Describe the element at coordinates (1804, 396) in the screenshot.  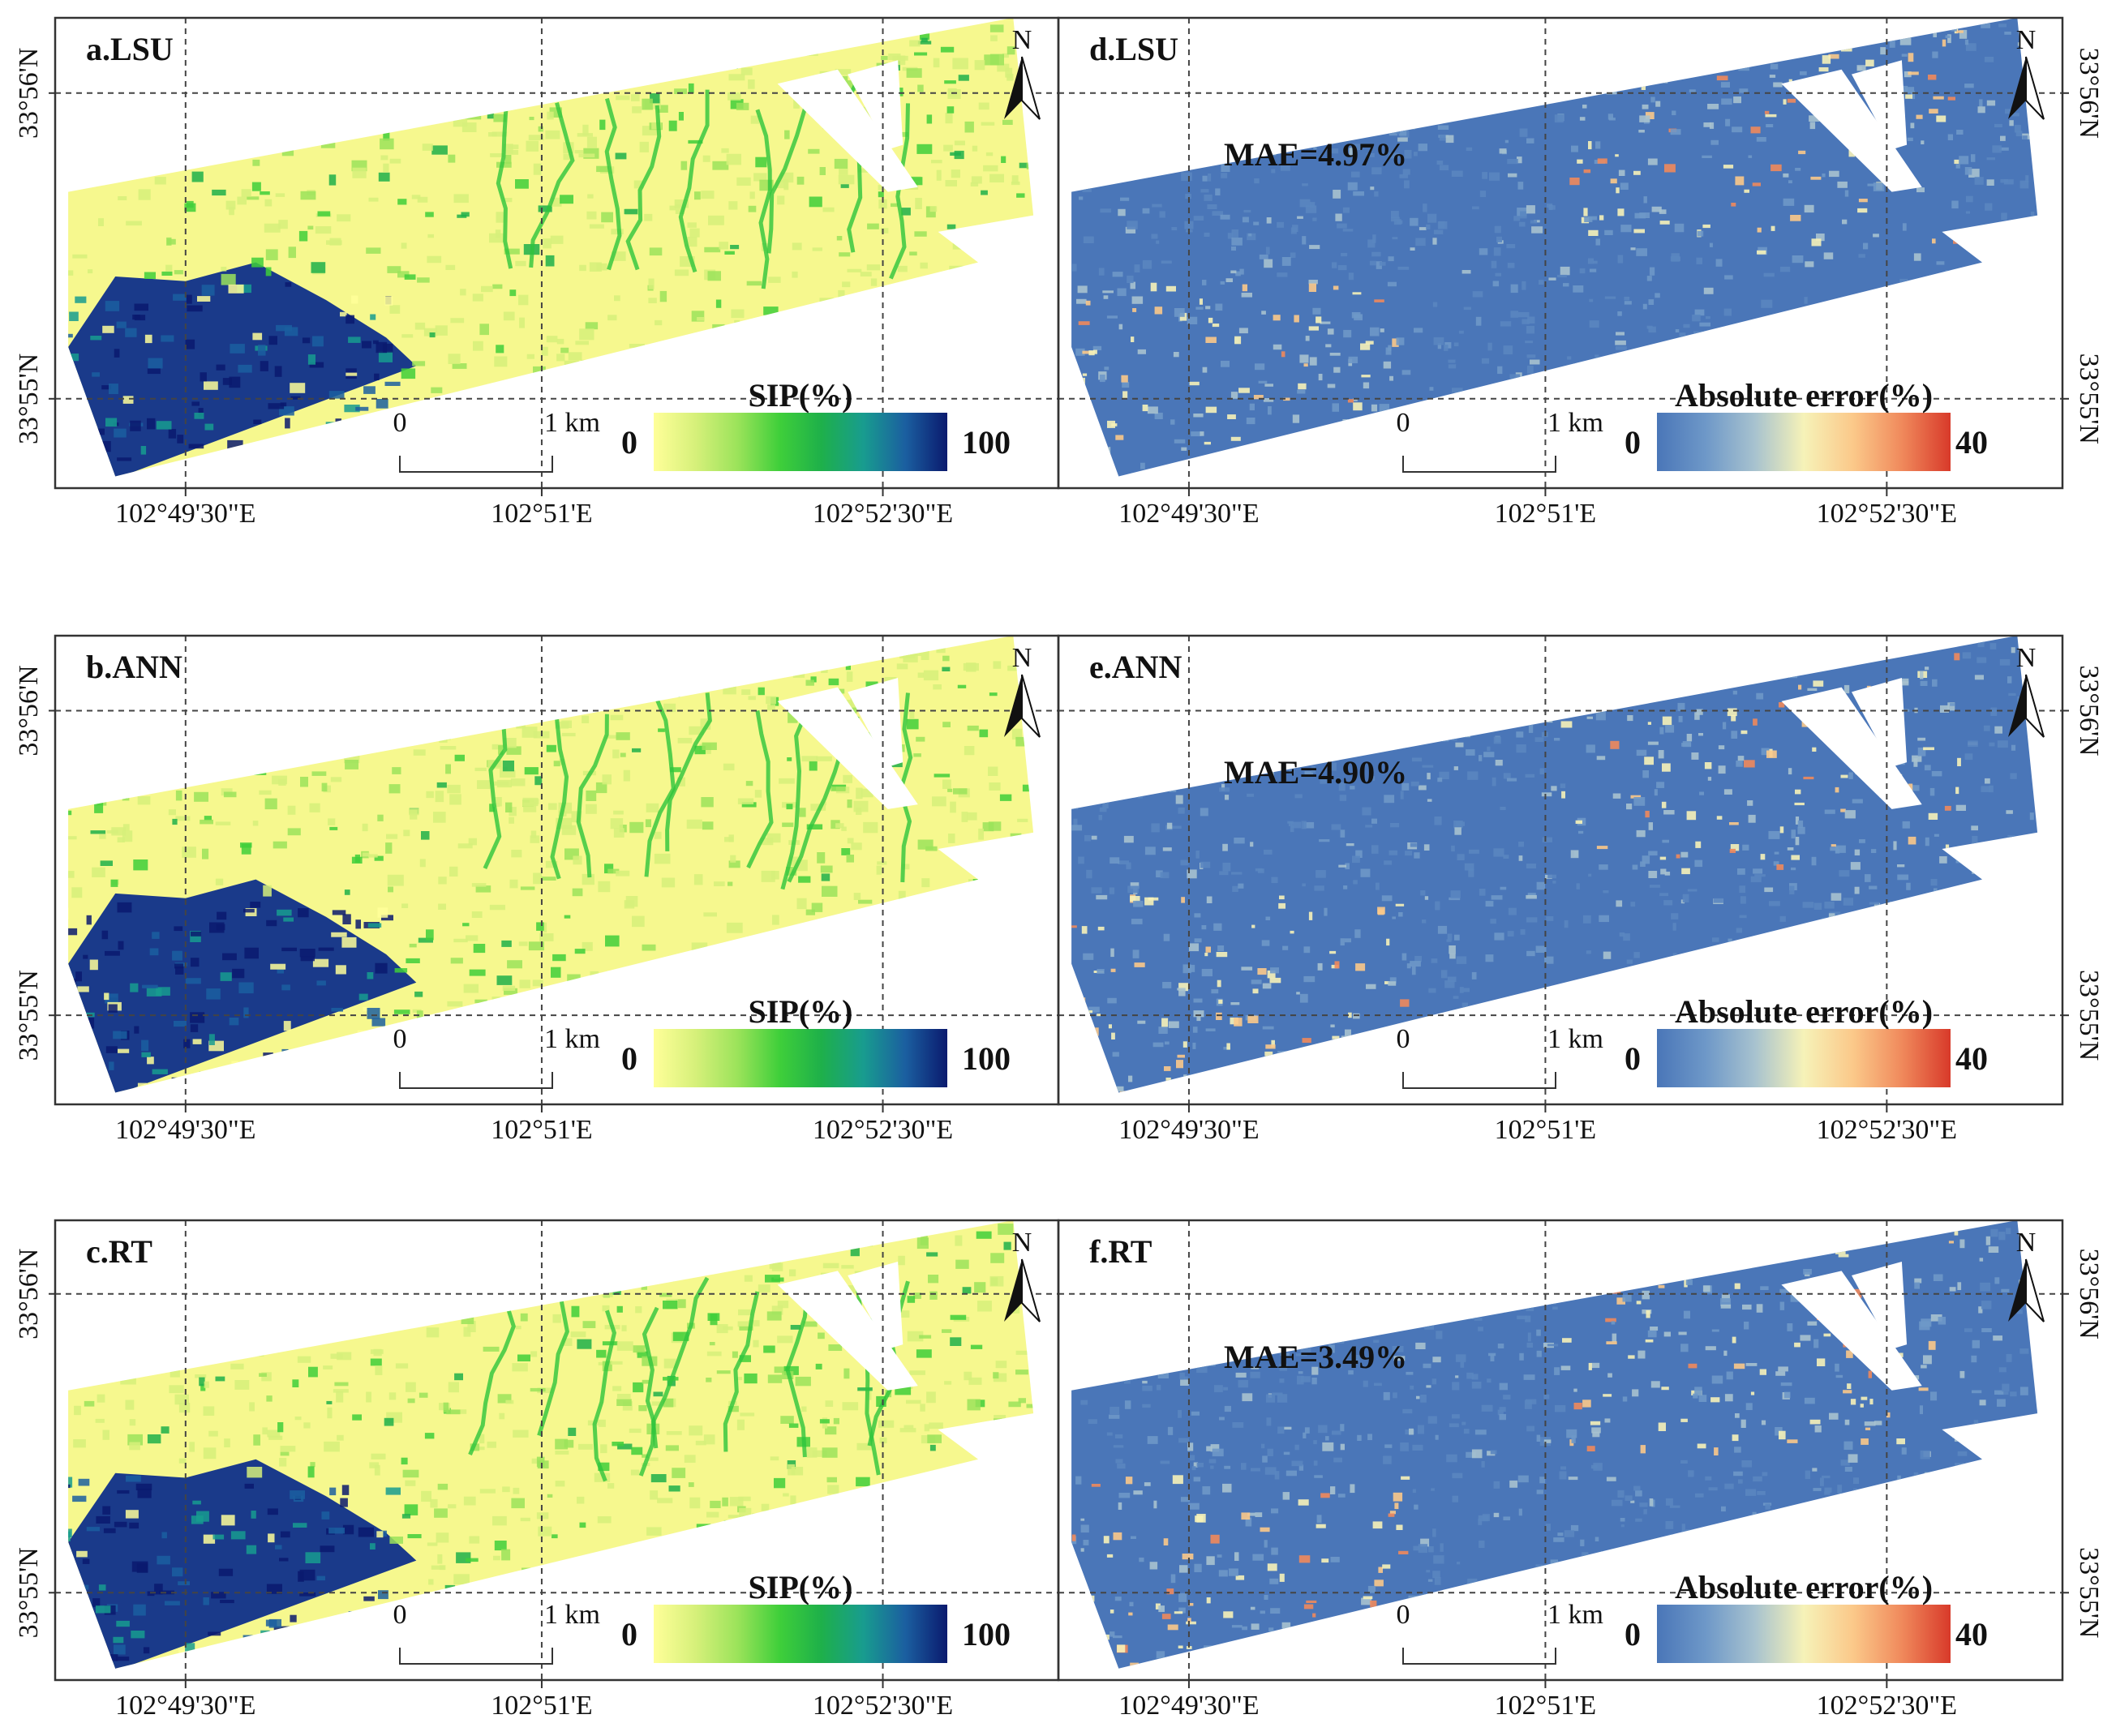
I see `legend-title: Absolute error(%)` at that location.